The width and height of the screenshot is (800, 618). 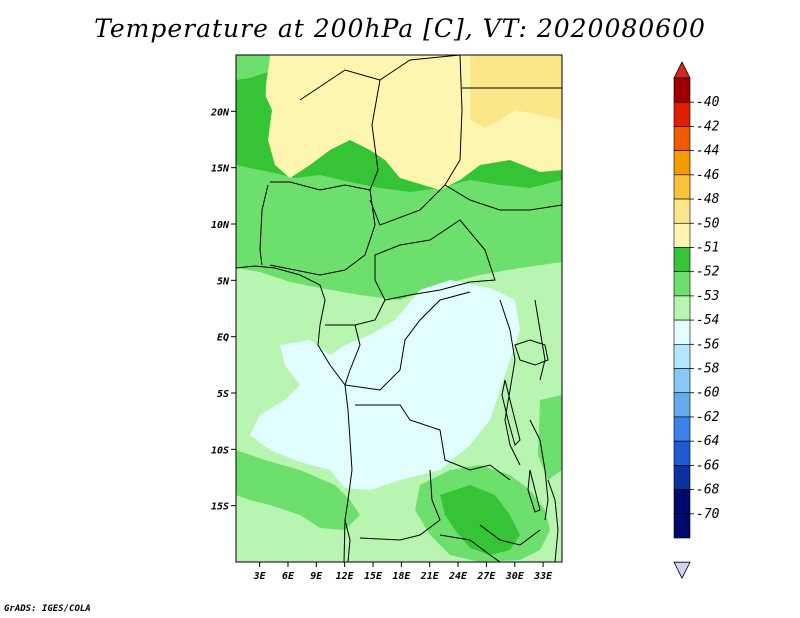 What do you see at coordinates (708, 272) in the screenshot?
I see `colorbar-label: -52` at bounding box center [708, 272].